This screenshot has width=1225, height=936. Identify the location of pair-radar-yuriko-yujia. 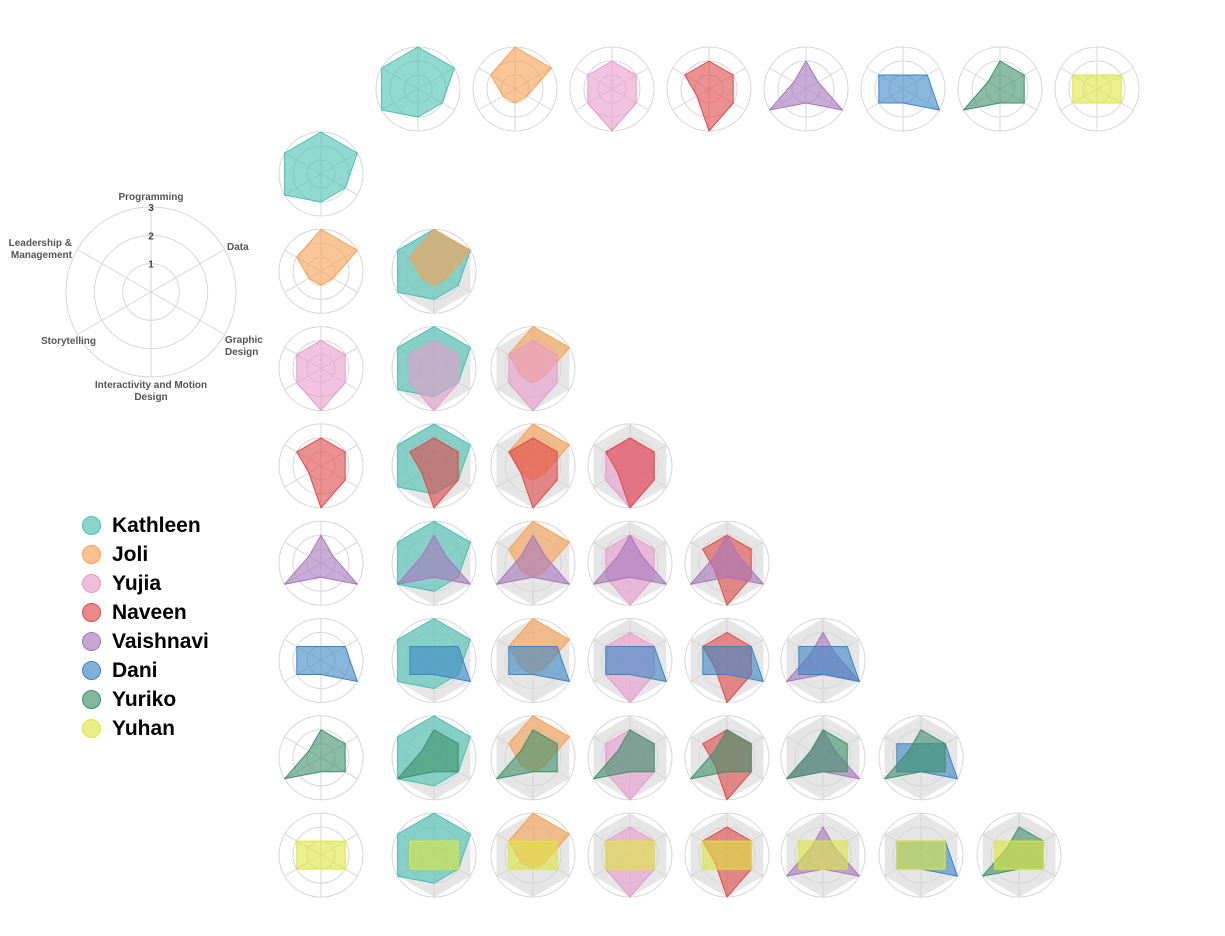
(630, 758).